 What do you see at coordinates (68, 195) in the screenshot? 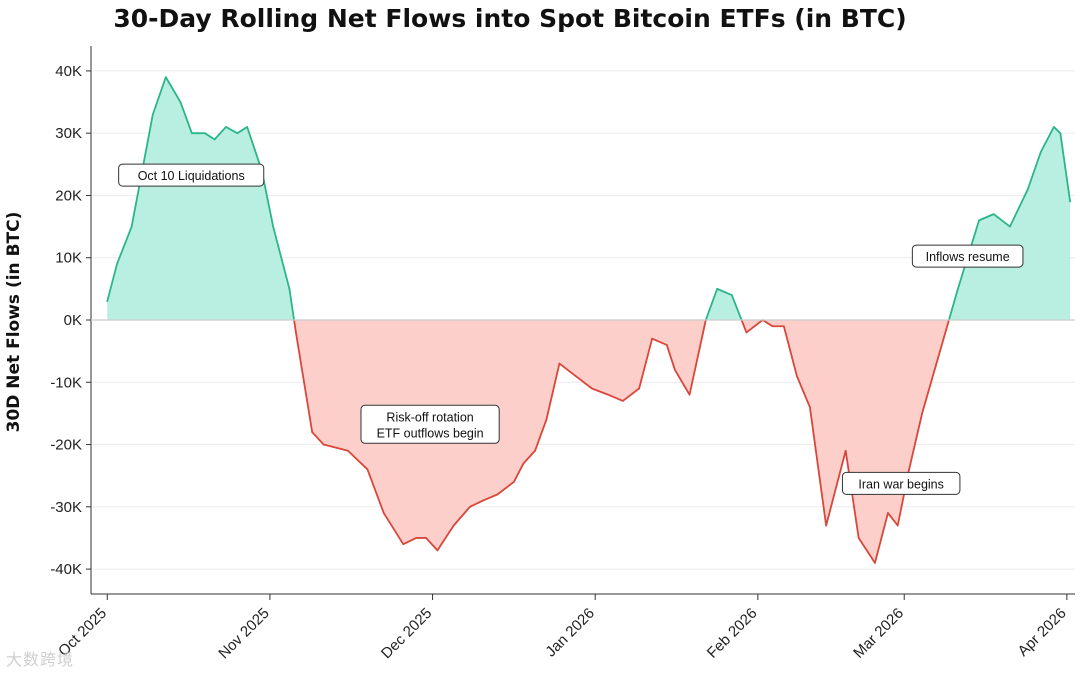
I see `y-tick-label: 20K` at bounding box center [68, 195].